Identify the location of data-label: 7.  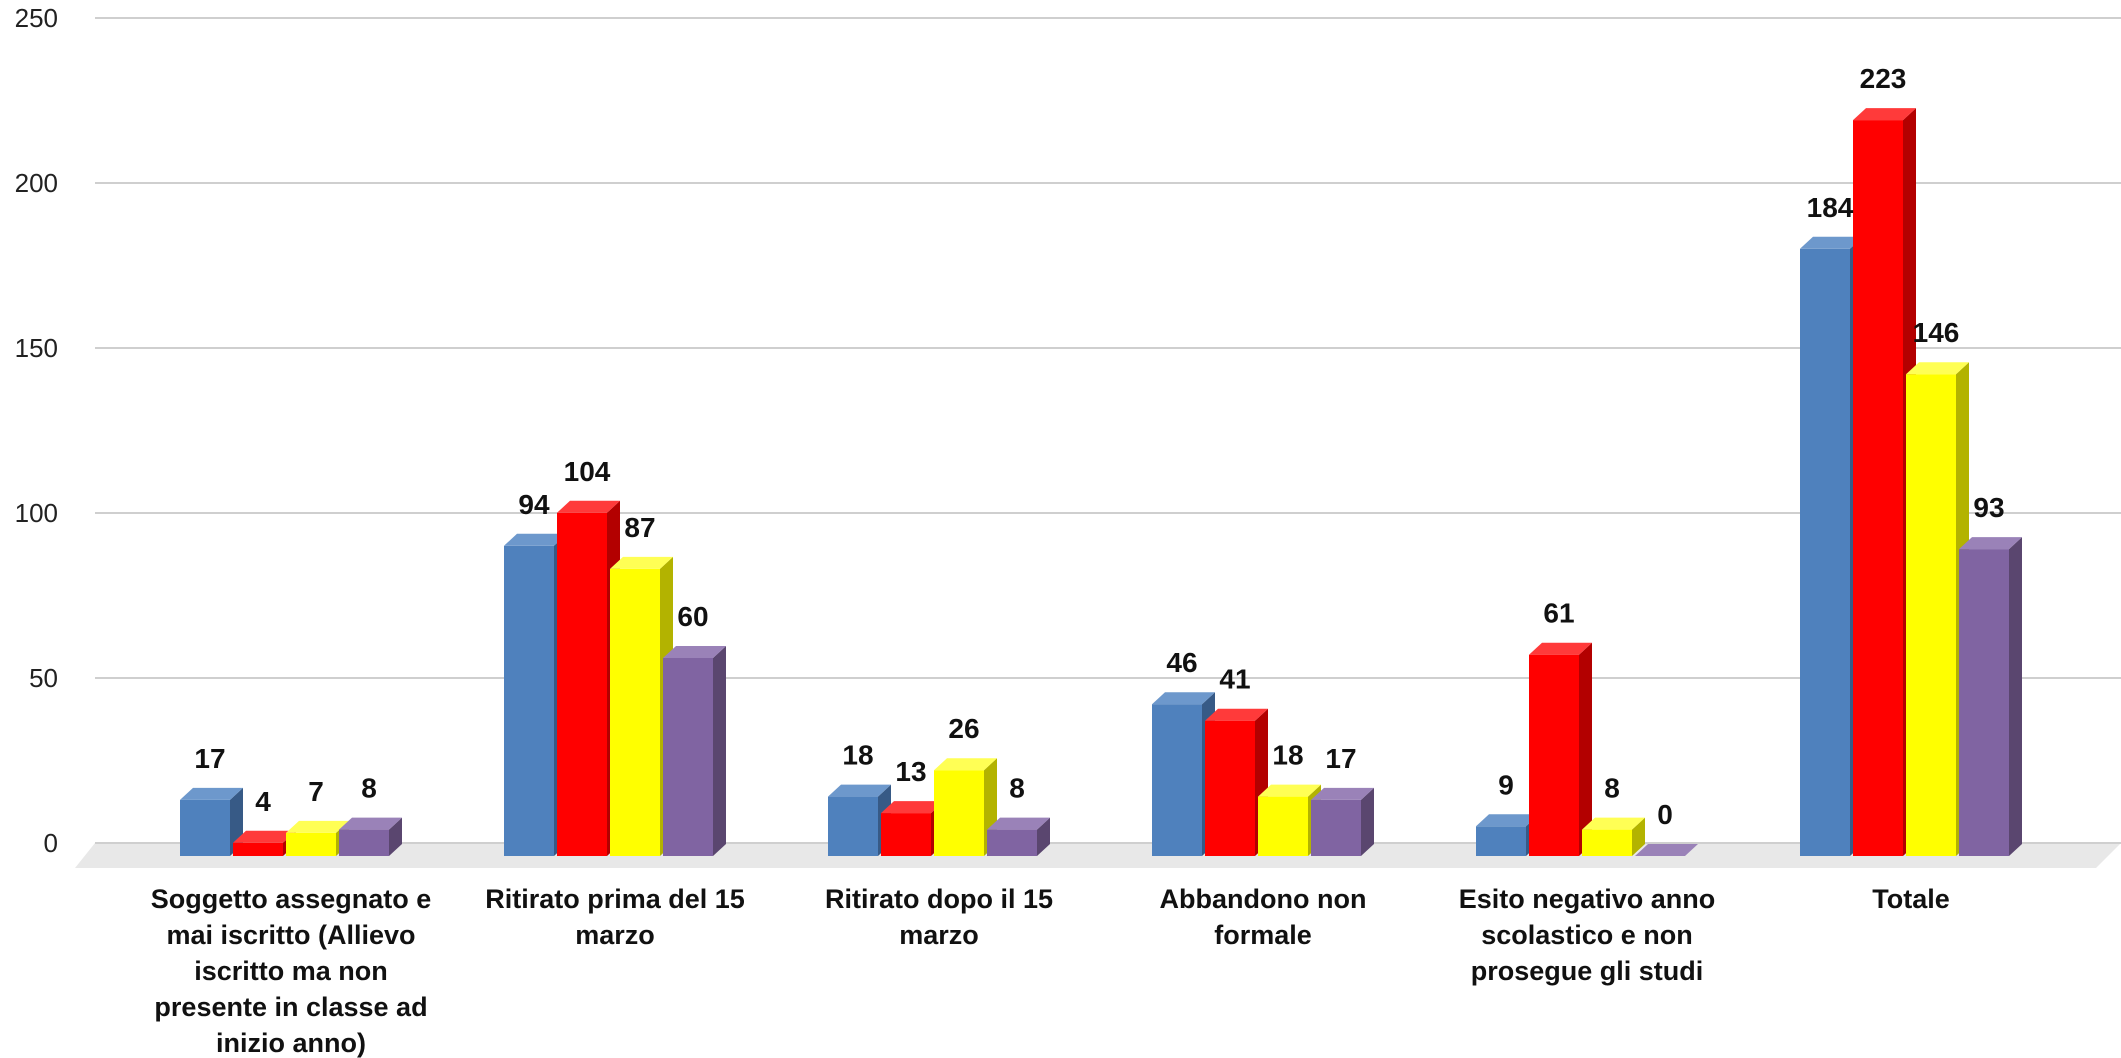
(316, 791).